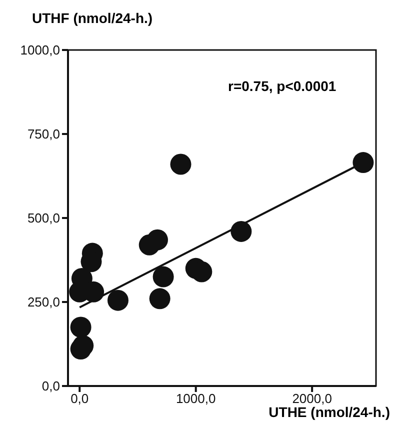 The height and width of the screenshot is (432, 400). I want to click on y-axis-title: UTHF (nmol/24-h.), so click(92, 18).